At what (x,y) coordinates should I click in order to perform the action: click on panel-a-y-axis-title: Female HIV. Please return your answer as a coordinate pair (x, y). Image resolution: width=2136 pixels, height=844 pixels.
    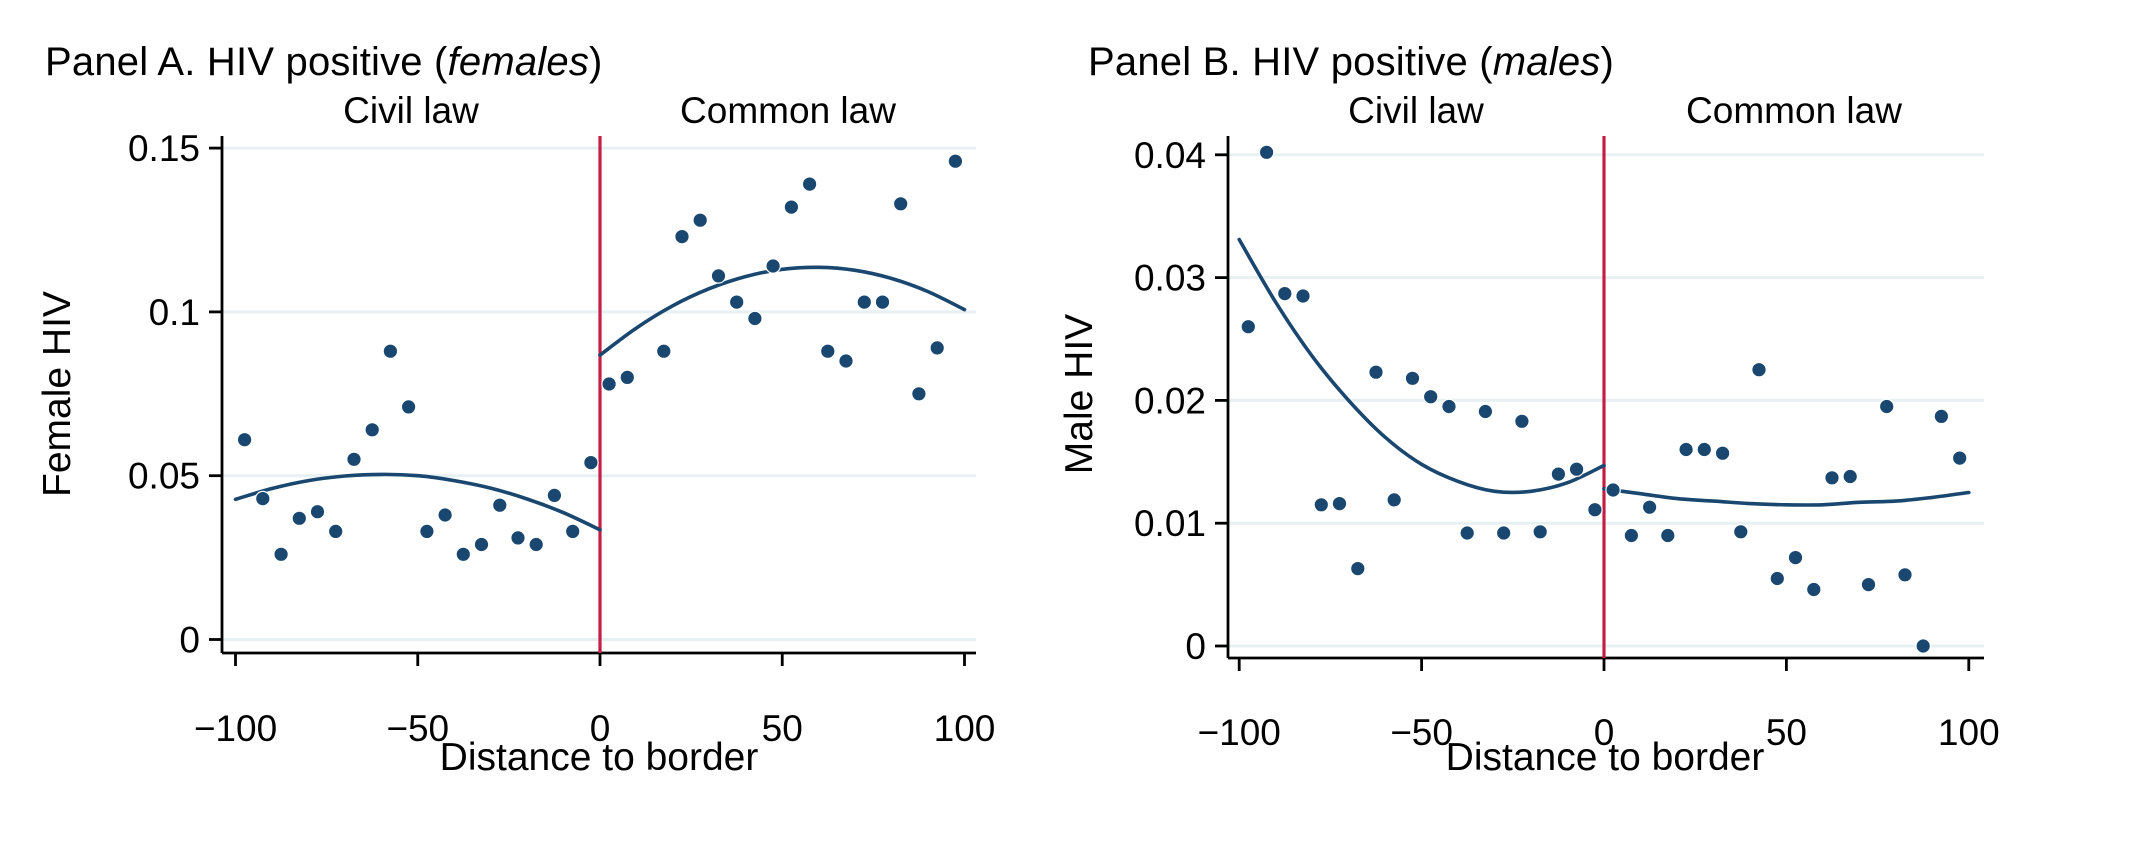
    Looking at the image, I should click on (57, 394).